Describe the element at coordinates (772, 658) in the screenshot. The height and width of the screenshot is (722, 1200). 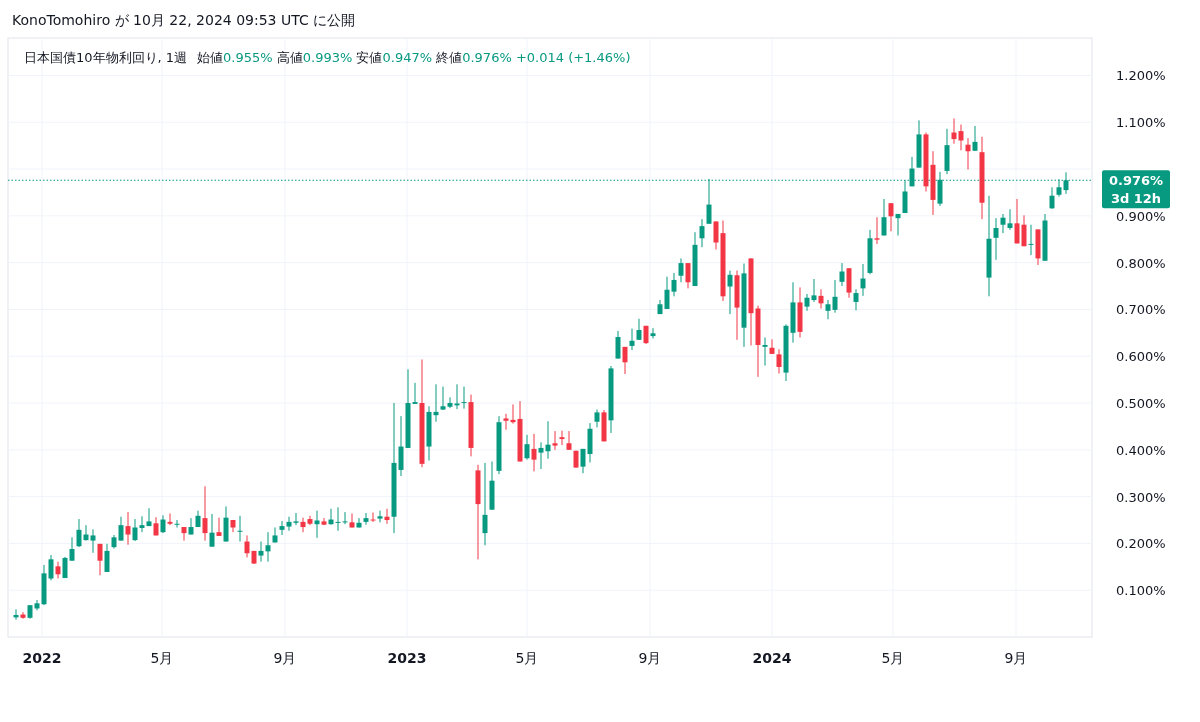
I see `x-tick-label: 2024` at that location.